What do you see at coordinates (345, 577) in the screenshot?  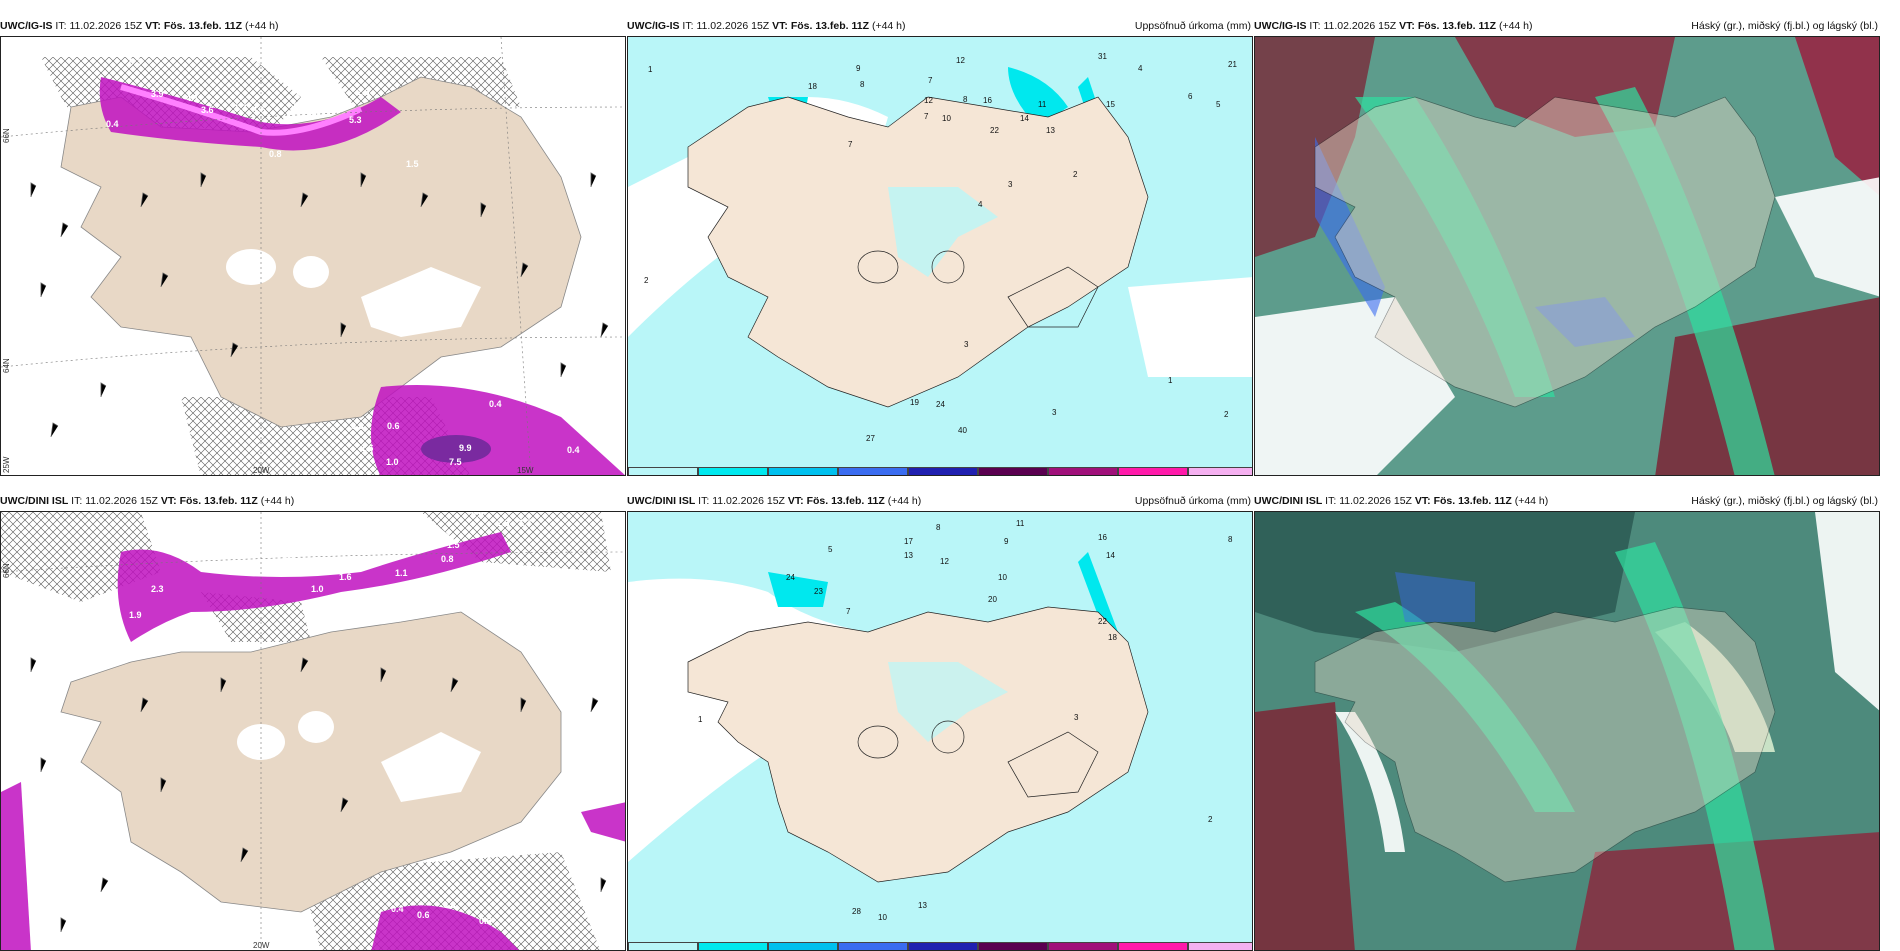 I see `icing-value: 1.6` at bounding box center [345, 577].